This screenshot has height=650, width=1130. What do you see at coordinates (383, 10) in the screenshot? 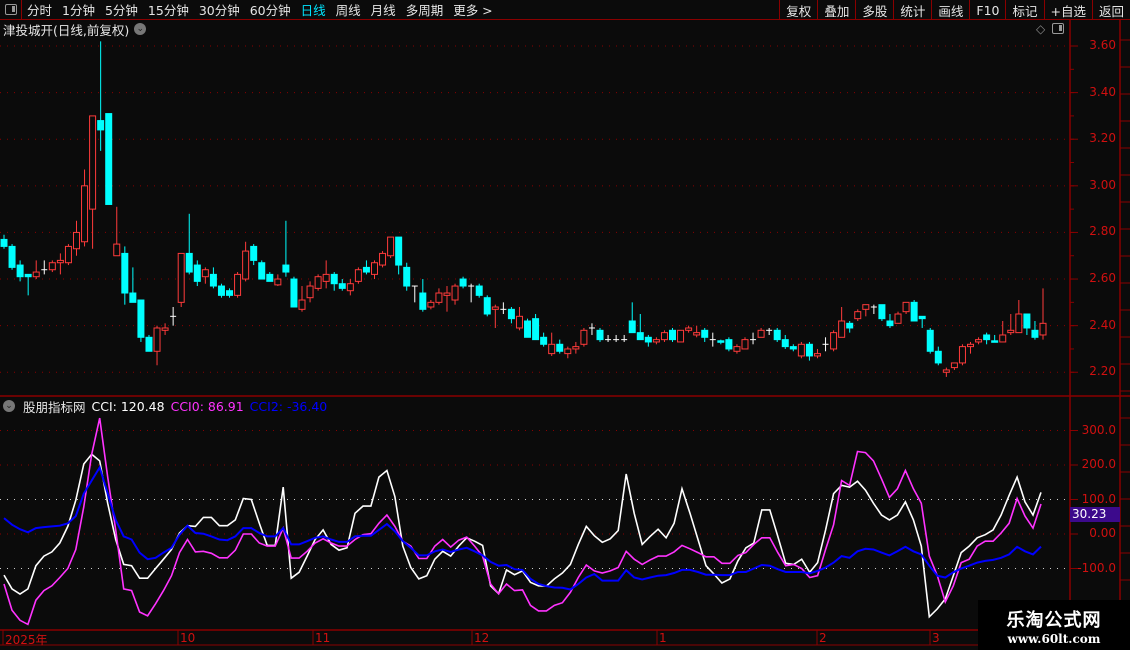
I see `period-tab: 月线` at bounding box center [383, 10].